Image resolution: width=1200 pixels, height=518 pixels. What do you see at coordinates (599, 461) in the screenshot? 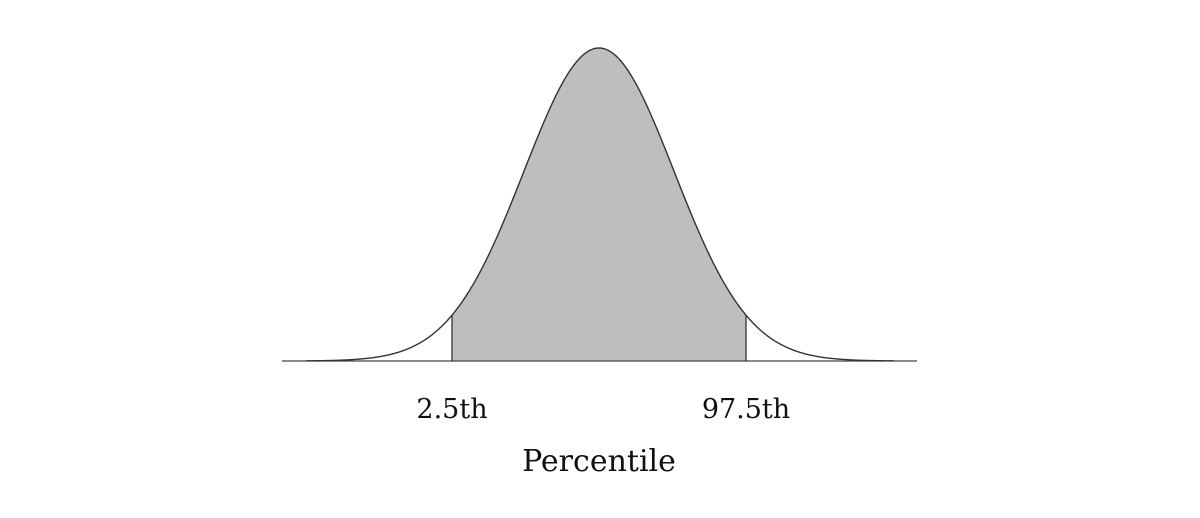
I see `x-axis-label: Percentile` at bounding box center [599, 461].